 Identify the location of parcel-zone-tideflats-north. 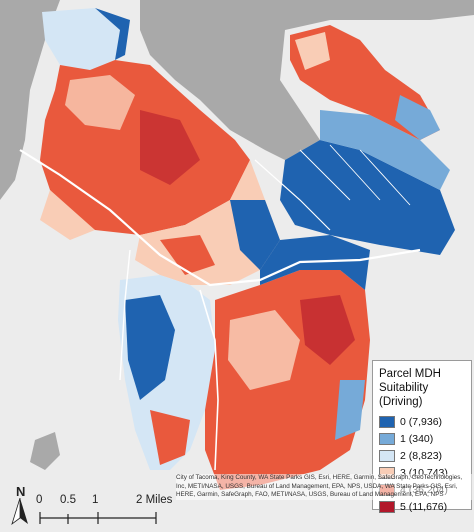
(385, 150).